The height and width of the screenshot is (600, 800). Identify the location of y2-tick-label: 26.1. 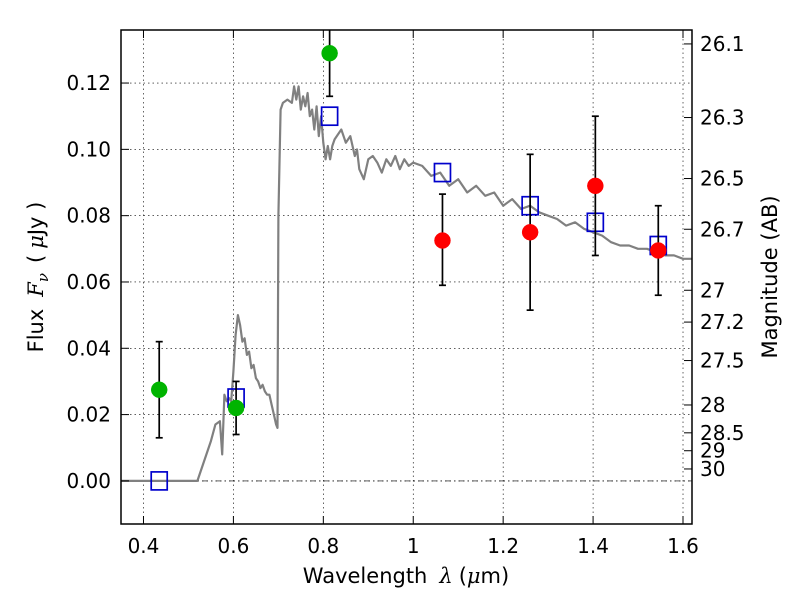
(722, 44).